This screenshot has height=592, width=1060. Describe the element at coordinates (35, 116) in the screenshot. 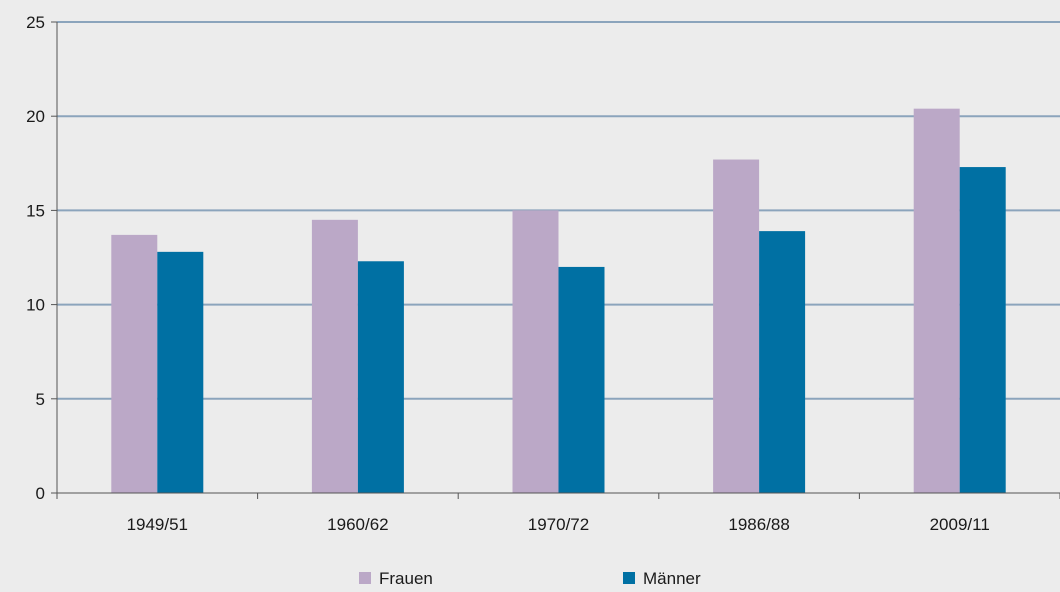

I see `y-tick-label: 20` at that location.